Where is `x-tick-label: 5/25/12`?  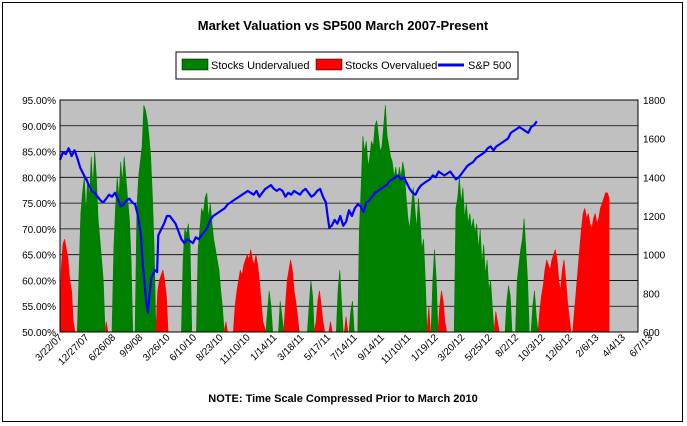 x-tick-label: 5/25/12 is located at coordinates (479, 348).